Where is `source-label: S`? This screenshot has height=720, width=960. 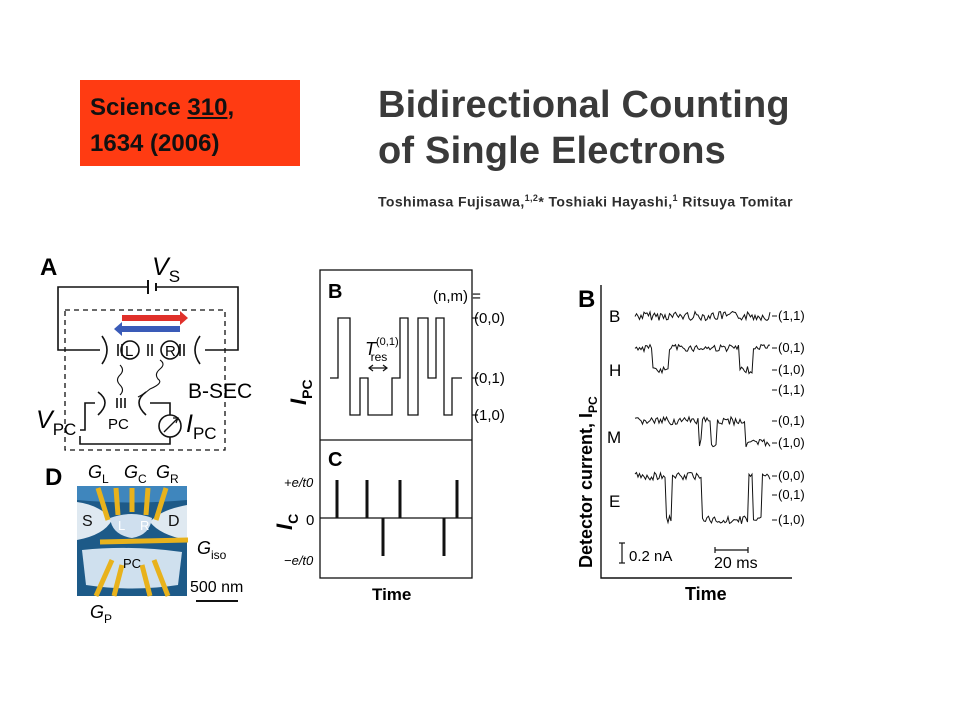
source-label: S is located at coordinates (87, 521).